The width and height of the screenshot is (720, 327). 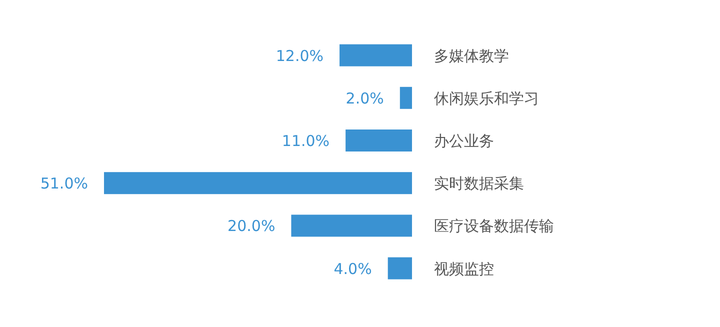 I want to click on data-label: 11.0%, so click(x=306, y=141).